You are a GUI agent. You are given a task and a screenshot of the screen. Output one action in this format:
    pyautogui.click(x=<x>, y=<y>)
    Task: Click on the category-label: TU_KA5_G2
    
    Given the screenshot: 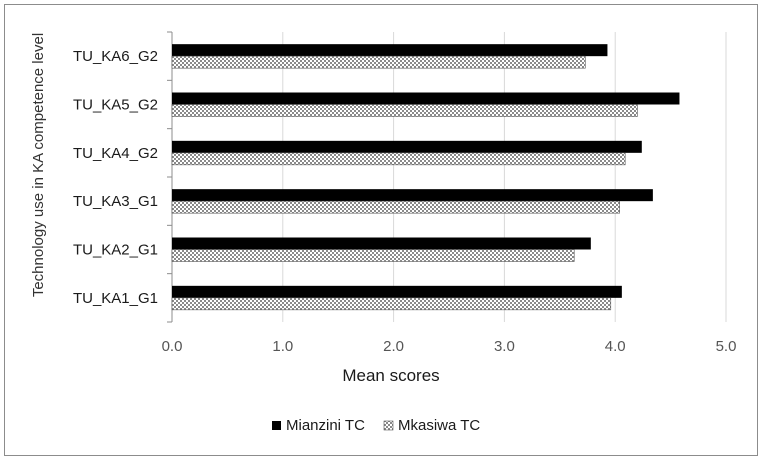 What is the action you would take?
    pyautogui.click(x=115, y=105)
    